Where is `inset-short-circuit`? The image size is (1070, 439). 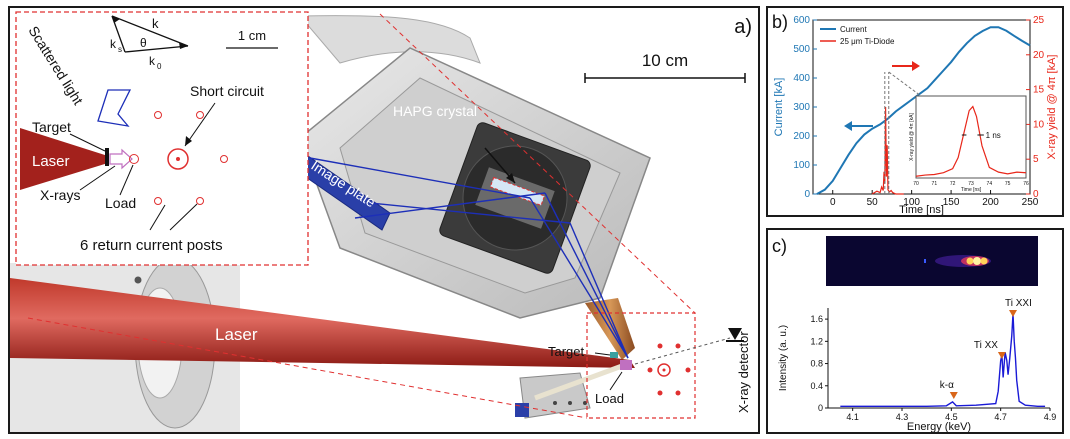 inset-short-circuit is located at coordinates (178, 159).